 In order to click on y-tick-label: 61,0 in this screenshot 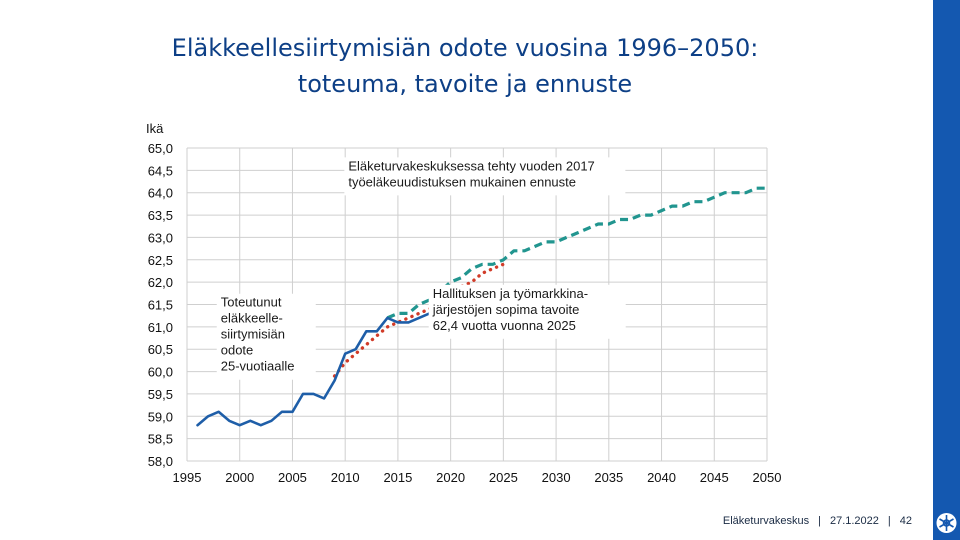, I will do `click(160, 327)`.